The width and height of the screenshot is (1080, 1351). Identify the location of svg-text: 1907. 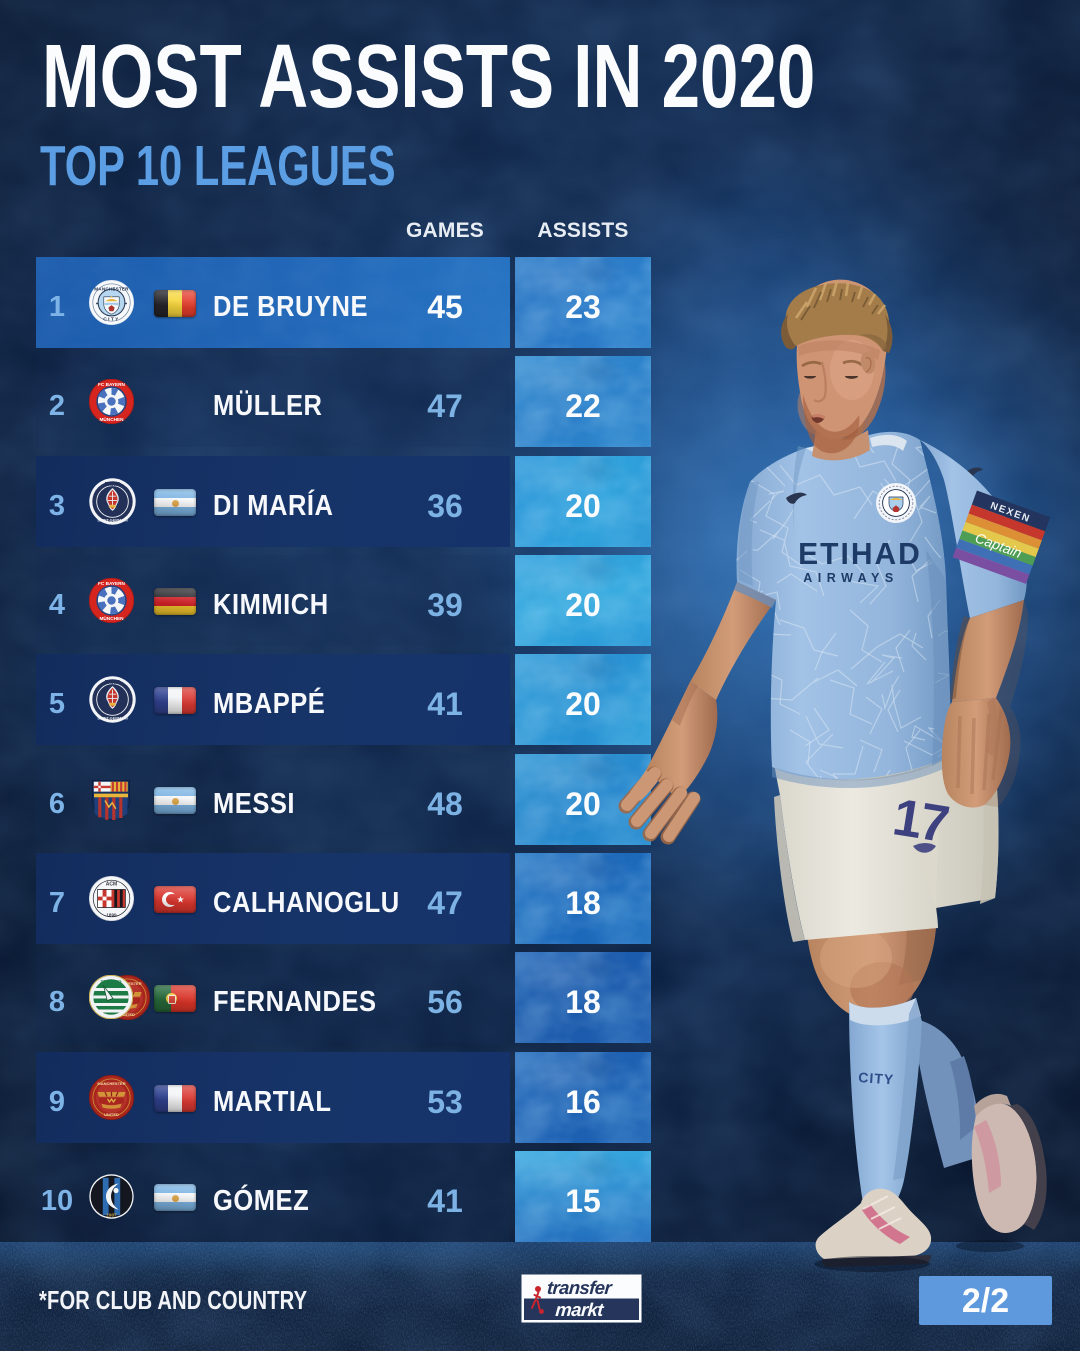
(111, 1214).